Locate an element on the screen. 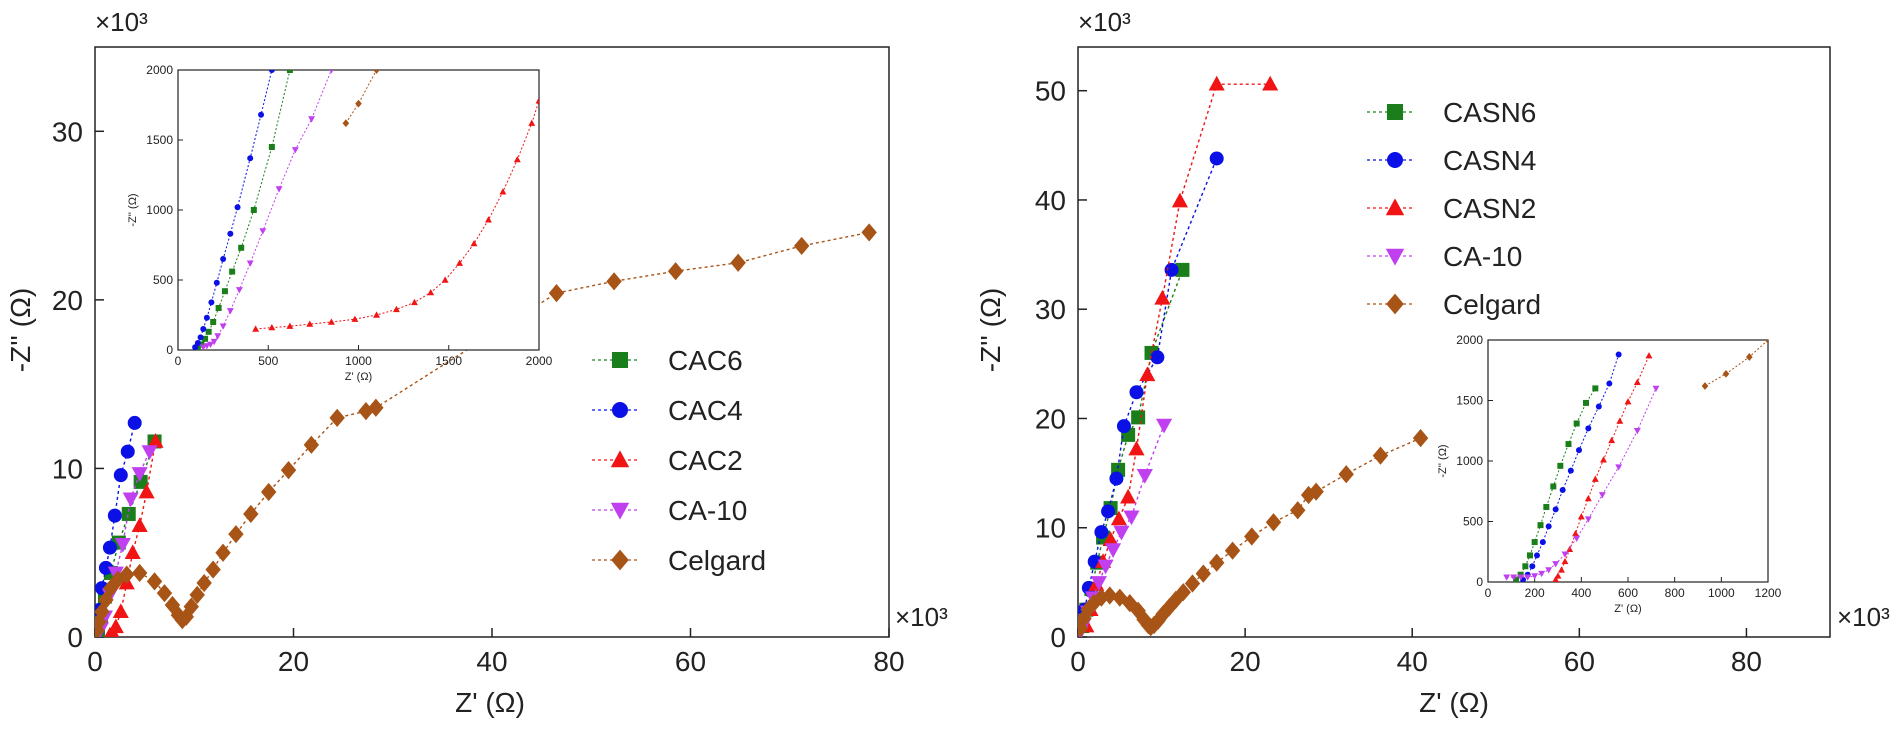 Image resolution: width=1900 pixels, height=735 pixels. legend-label-CASN6: CASN6 is located at coordinates (1489, 112).